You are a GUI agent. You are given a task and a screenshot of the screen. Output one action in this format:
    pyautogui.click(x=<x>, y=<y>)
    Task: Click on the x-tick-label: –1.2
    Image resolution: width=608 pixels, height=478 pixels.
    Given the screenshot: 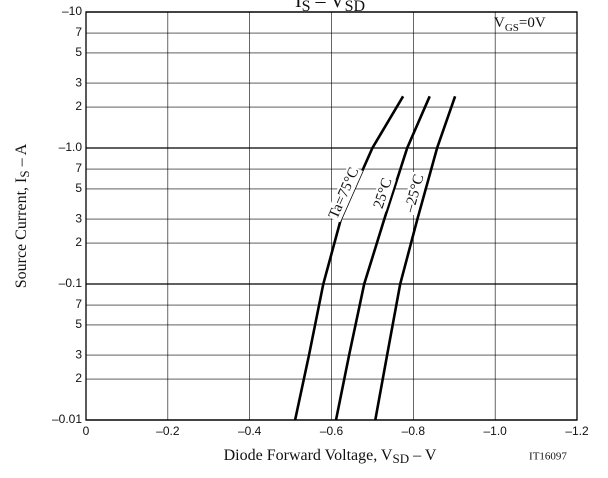 What is the action you would take?
    pyautogui.click(x=577, y=431)
    